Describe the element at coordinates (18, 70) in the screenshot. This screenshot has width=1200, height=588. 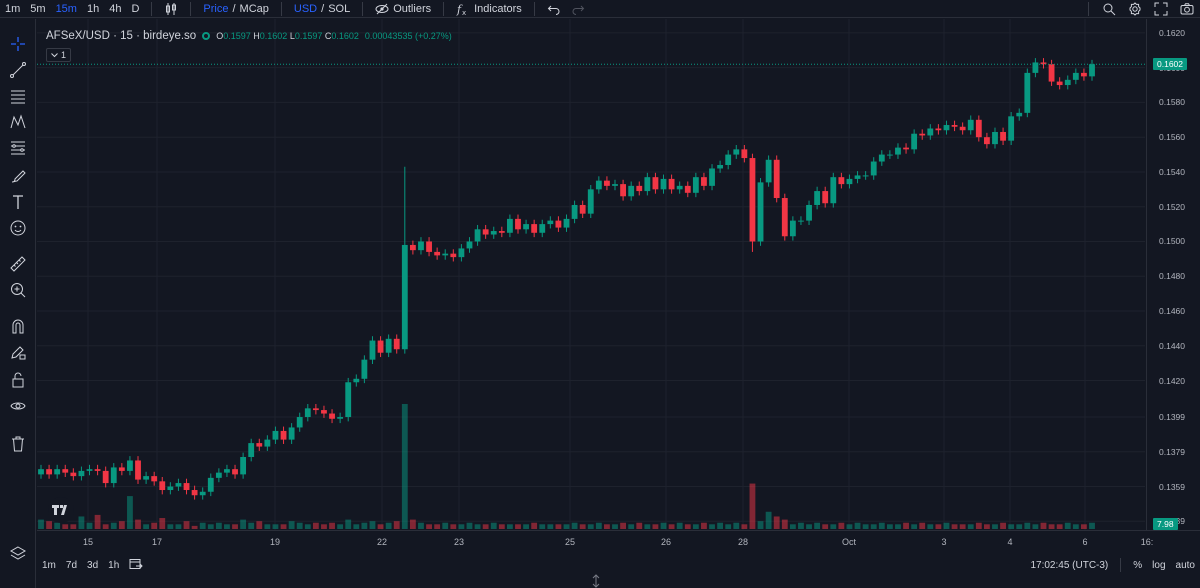
I see `trend-line-tool` at that location.